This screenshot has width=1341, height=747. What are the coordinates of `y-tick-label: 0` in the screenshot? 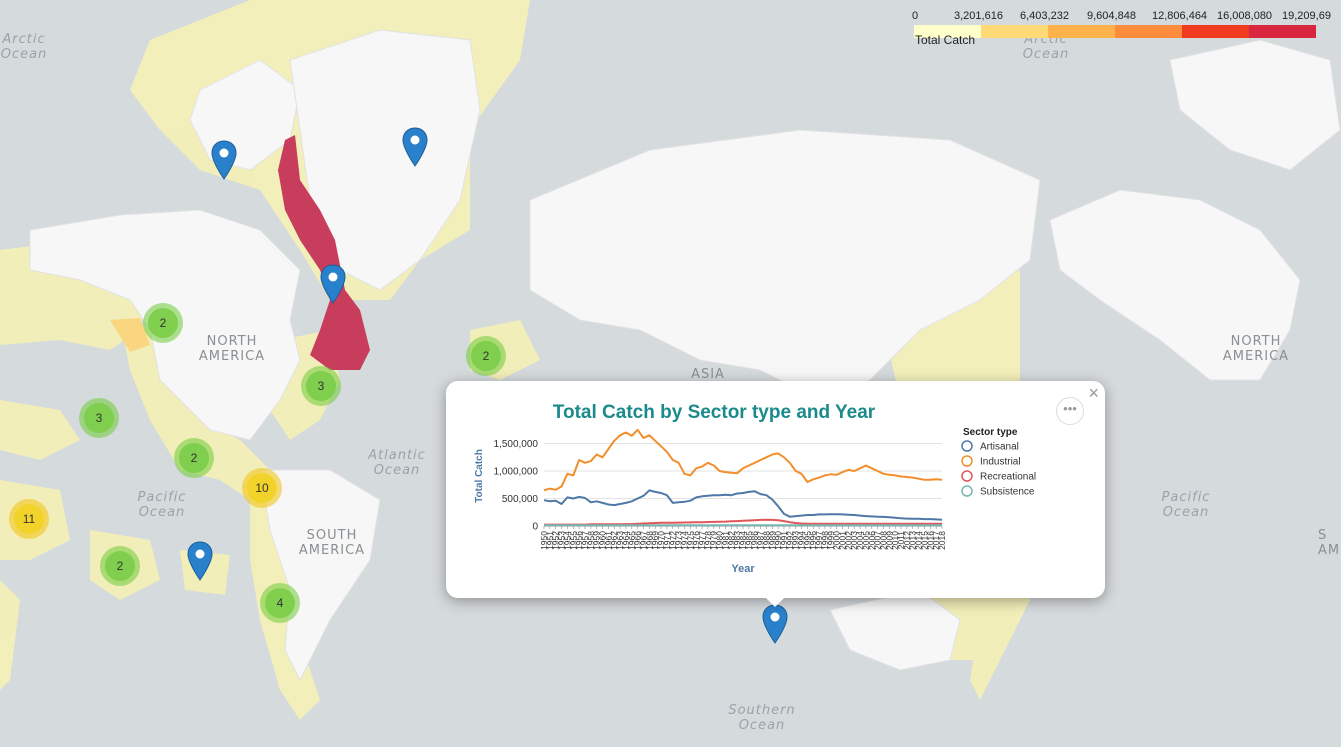 It's located at (535, 527).